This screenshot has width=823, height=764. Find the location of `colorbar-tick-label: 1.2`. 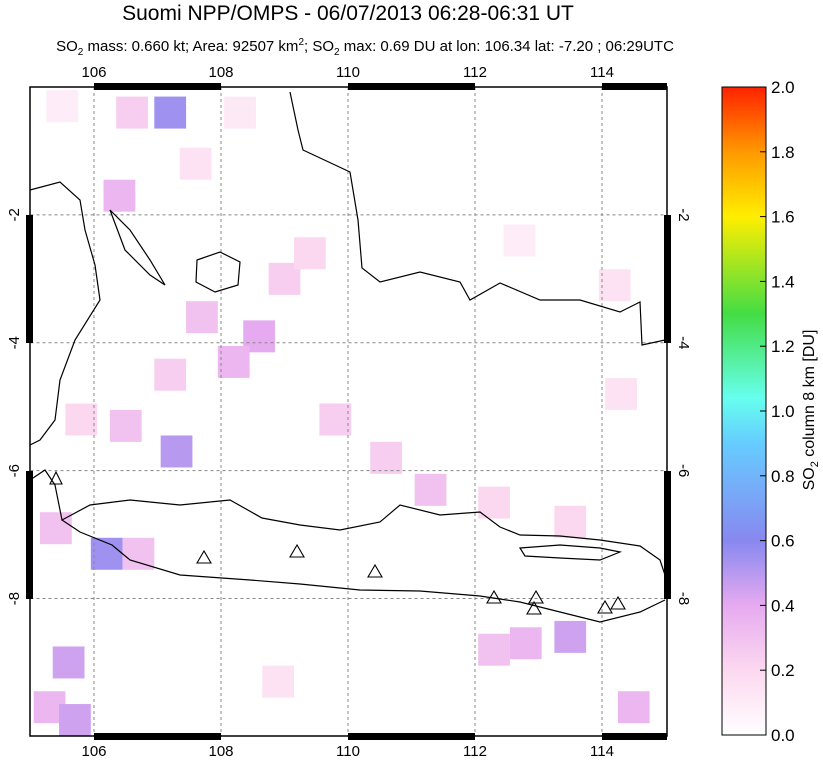

colorbar-tick-label: 1.2 is located at coordinates (783, 346).